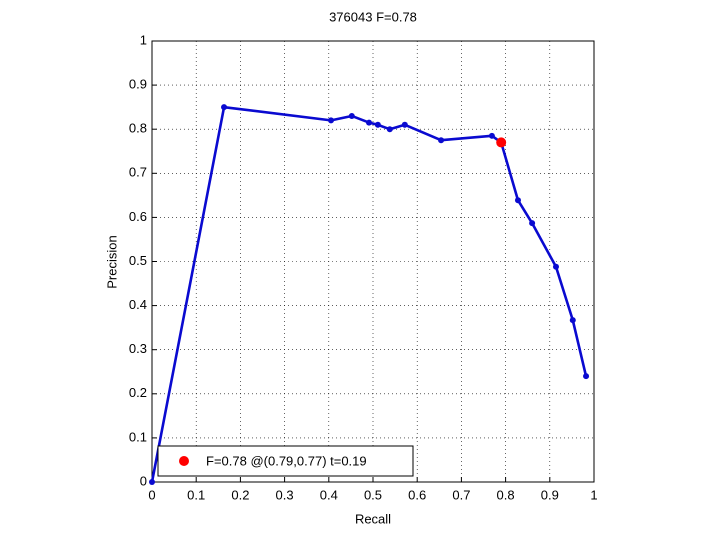 The height and width of the screenshot is (540, 720). I want to click on x-tick-label: 0.7, so click(461, 494).